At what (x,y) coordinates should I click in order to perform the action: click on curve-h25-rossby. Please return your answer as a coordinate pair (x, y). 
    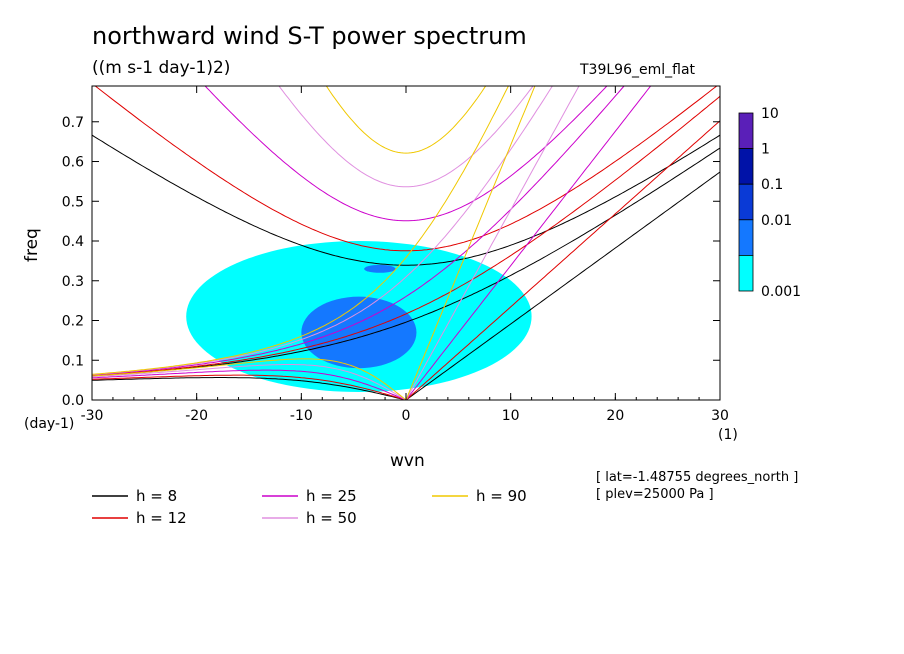
    Looking at the image, I should click on (249, 384).